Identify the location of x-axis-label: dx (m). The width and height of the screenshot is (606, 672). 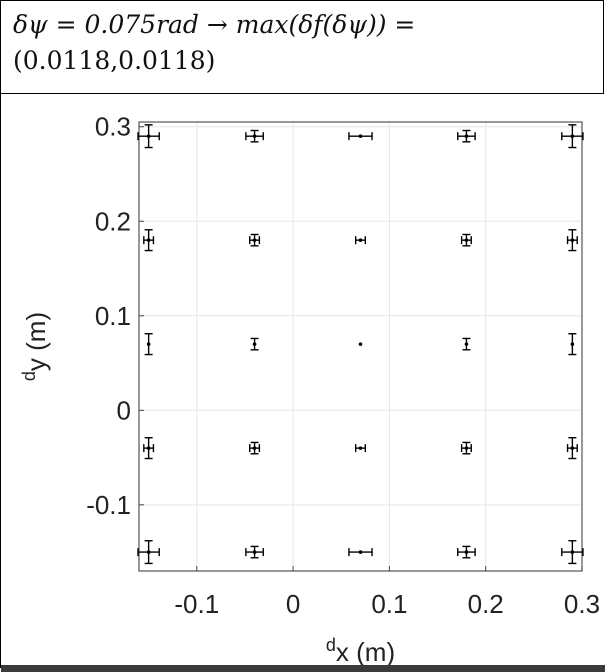
(360, 651).